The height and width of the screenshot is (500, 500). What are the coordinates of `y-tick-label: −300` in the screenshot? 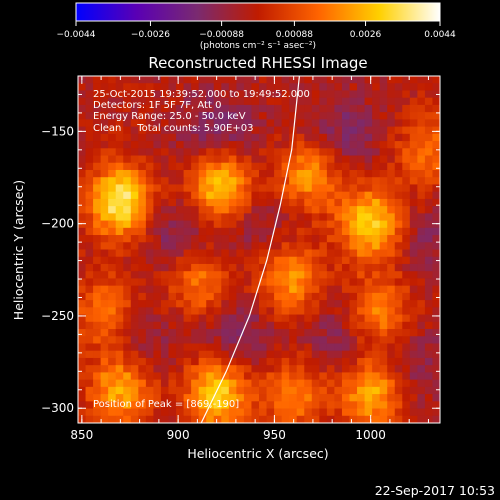 It's located at (57, 408).